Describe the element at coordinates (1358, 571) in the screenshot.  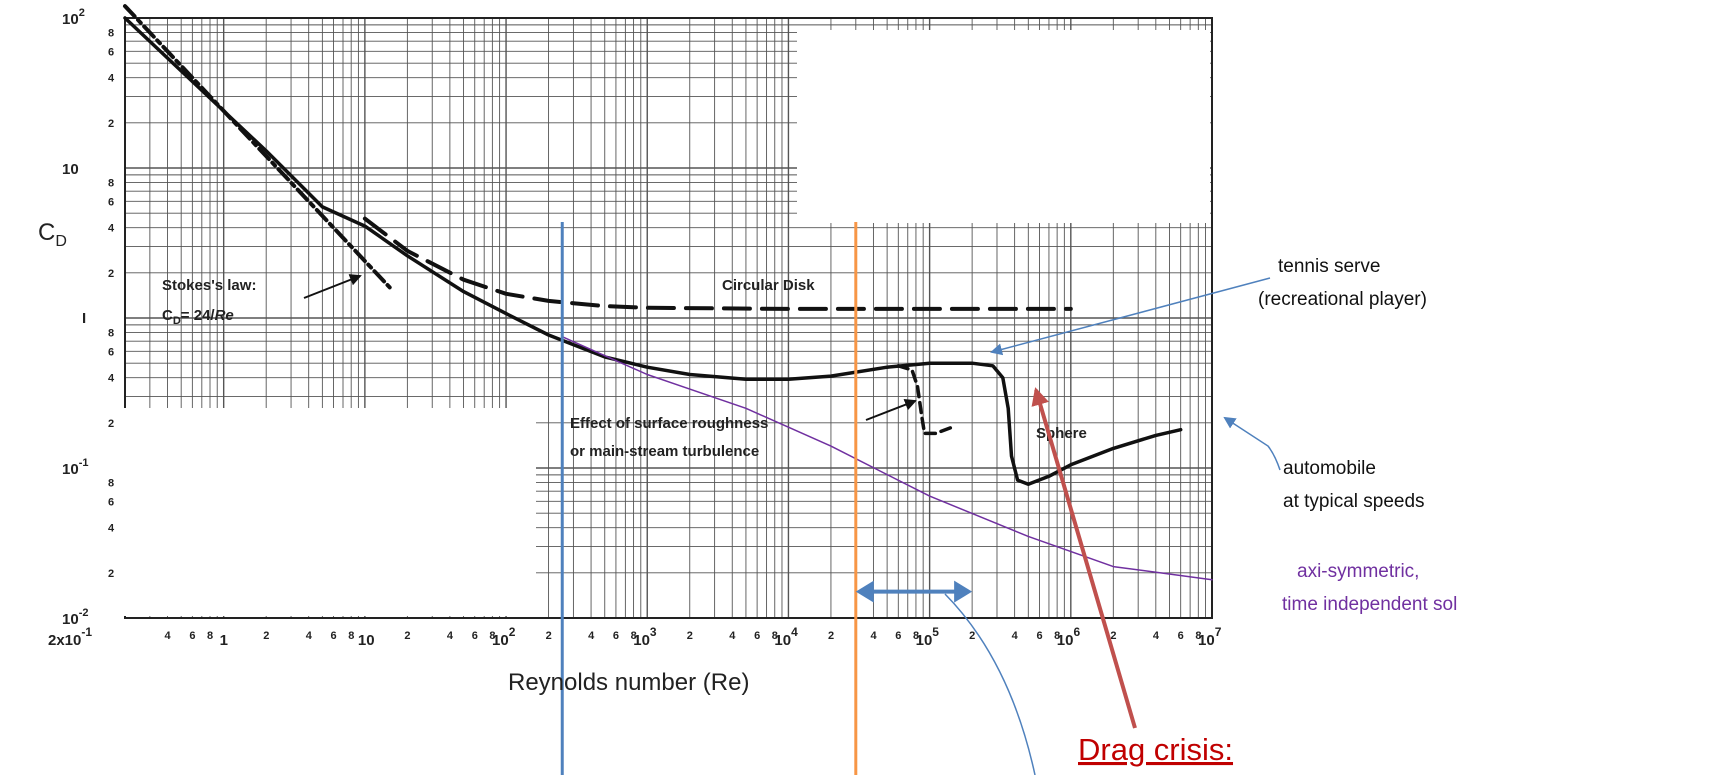
I see `note-axi-symmetric: axi-symmetric,` at that location.